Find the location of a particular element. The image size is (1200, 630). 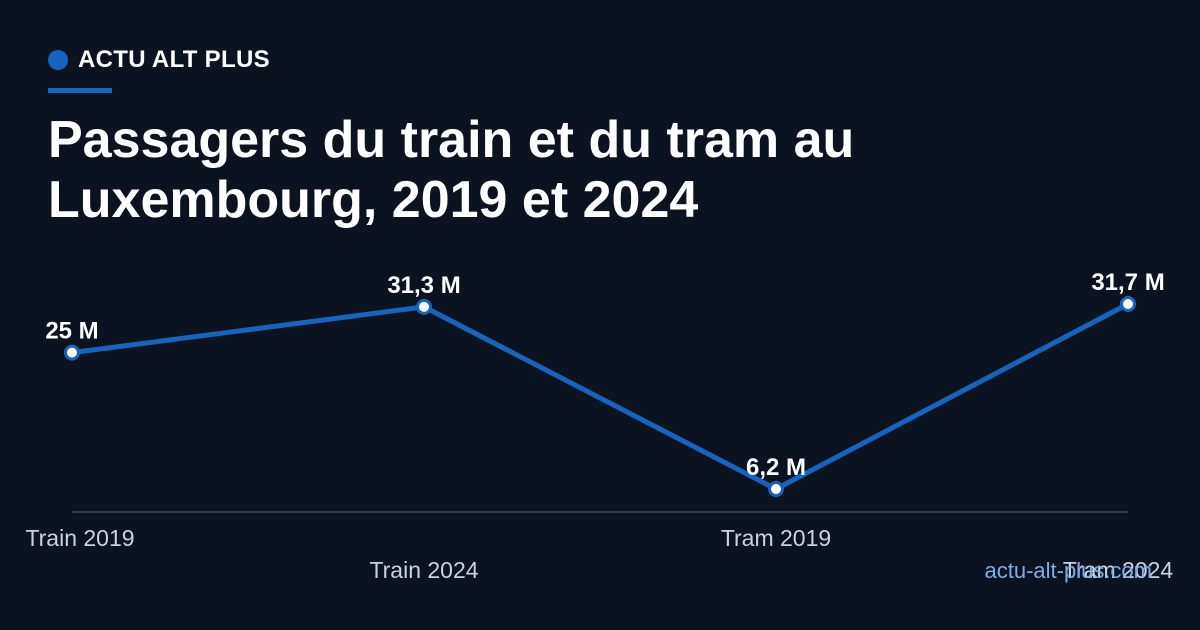

brand-dot-icon is located at coordinates (58, 60).